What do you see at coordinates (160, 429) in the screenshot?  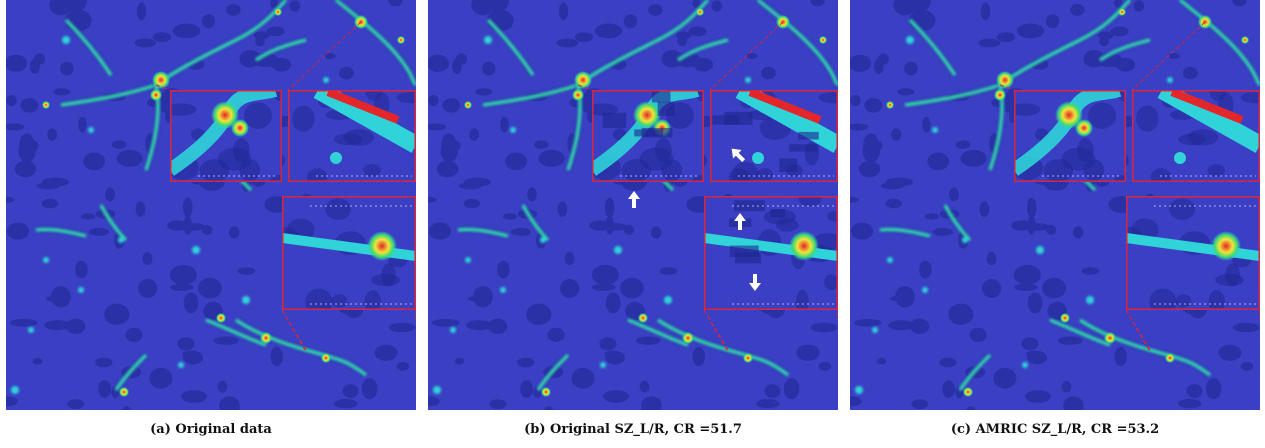 I see `caption-a-prefix: (a)` at bounding box center [160, 429].